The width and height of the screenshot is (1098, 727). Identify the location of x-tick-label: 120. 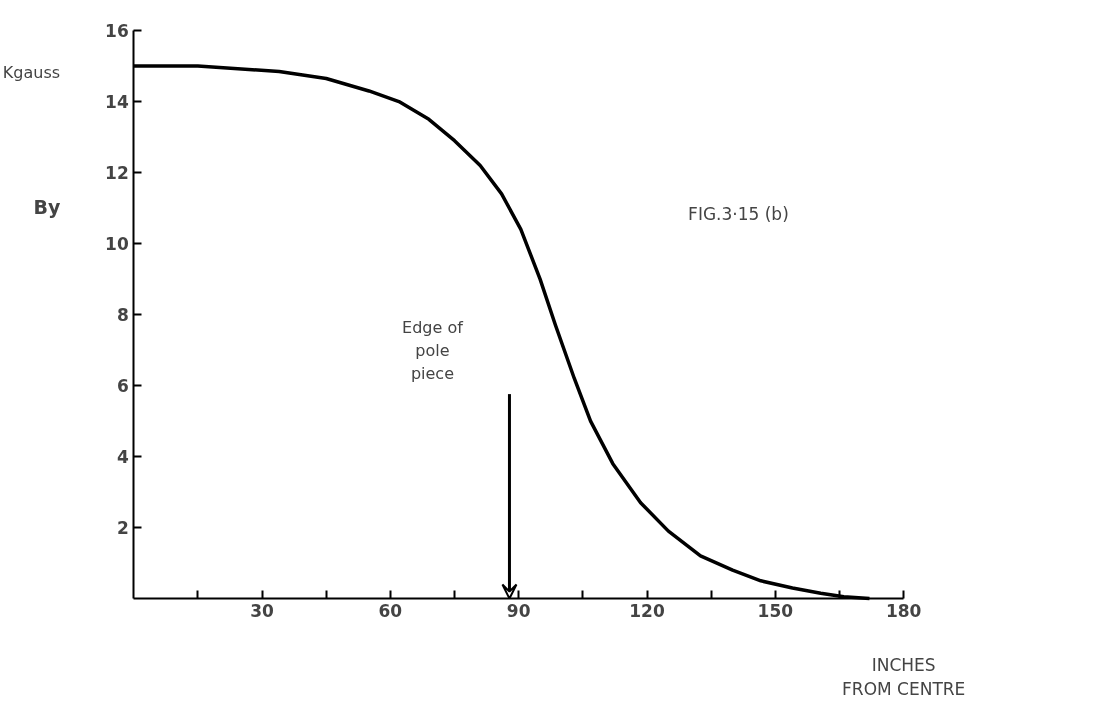
(647, 610).